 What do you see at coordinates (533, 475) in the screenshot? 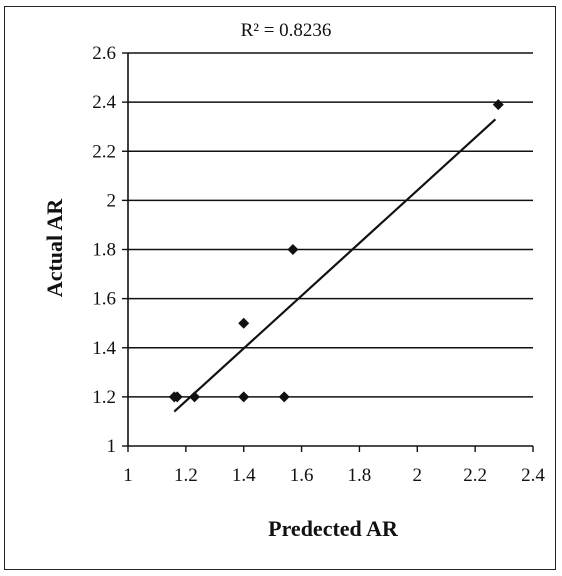
I see `x-tick-label: 2.4` at bounding box center [533, 475].